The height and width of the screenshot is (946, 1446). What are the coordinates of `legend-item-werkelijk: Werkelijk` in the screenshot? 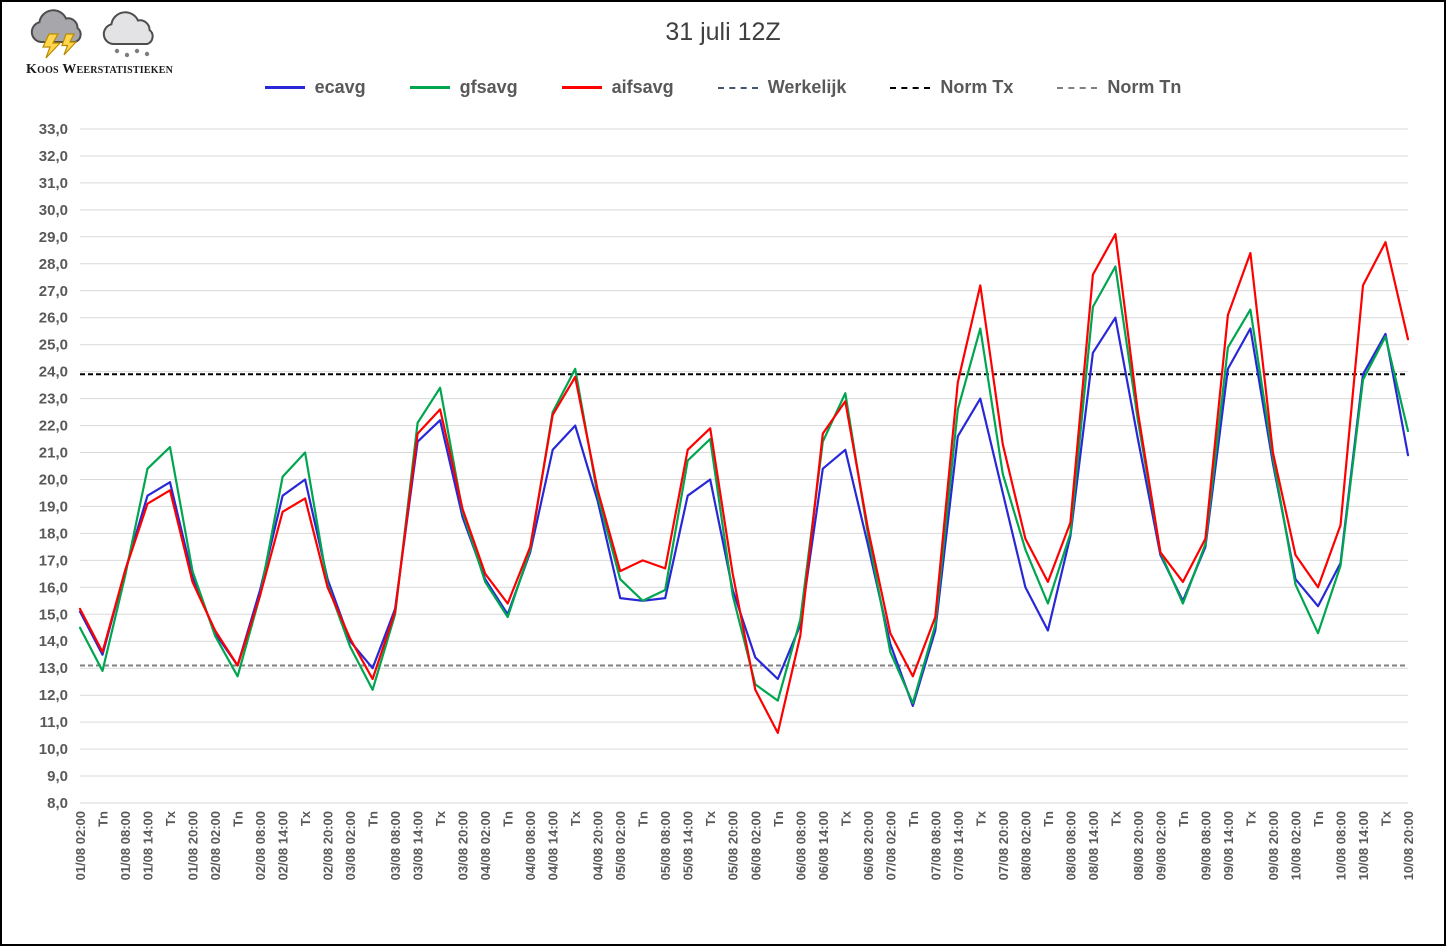 It's located at (782, 87).